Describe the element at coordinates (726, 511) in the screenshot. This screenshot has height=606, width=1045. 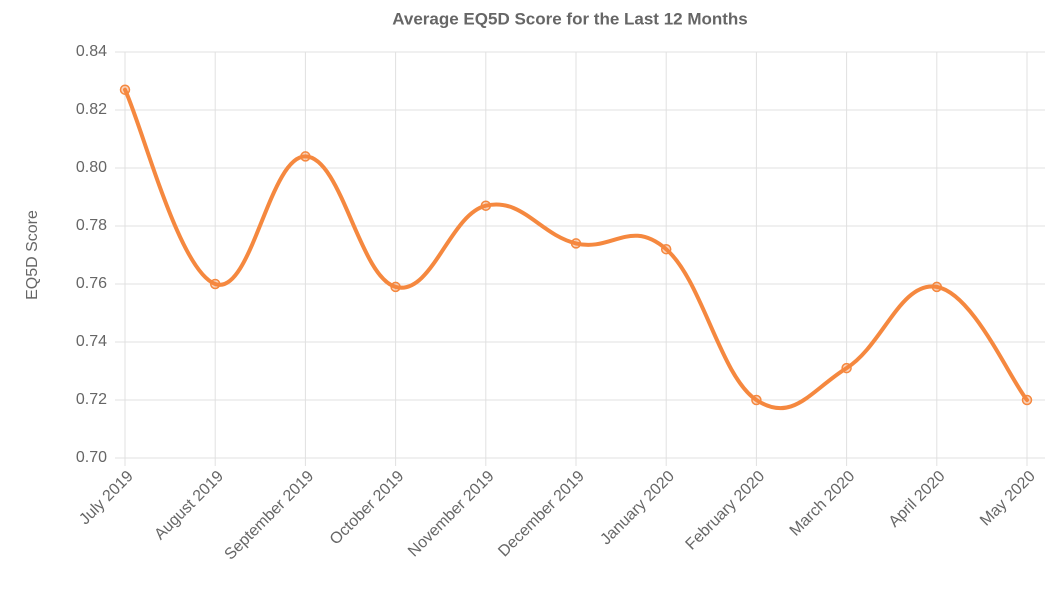
I see `x-tick-label: February 2020` at that location.